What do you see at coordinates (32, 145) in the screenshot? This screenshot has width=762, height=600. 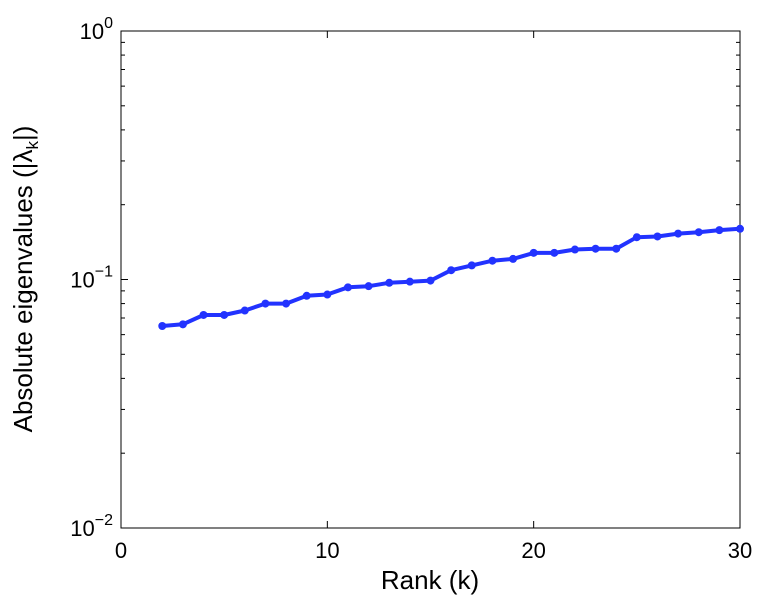 I see `y-axis-title-subscript: k` at bounding box center [32, 145].